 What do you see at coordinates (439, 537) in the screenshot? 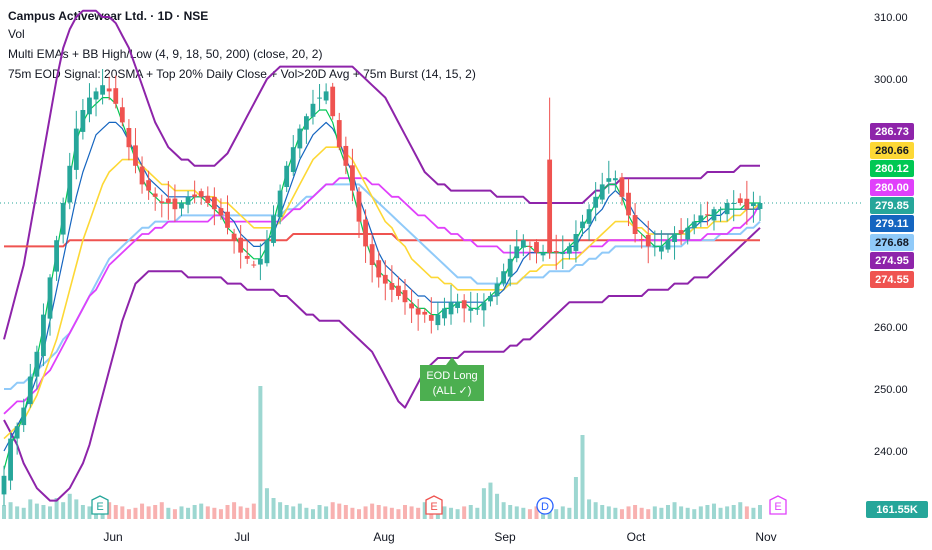
I see `time-axis: Jun Jul Aug Sep Oct Nov` at bounding box center [439, 537].